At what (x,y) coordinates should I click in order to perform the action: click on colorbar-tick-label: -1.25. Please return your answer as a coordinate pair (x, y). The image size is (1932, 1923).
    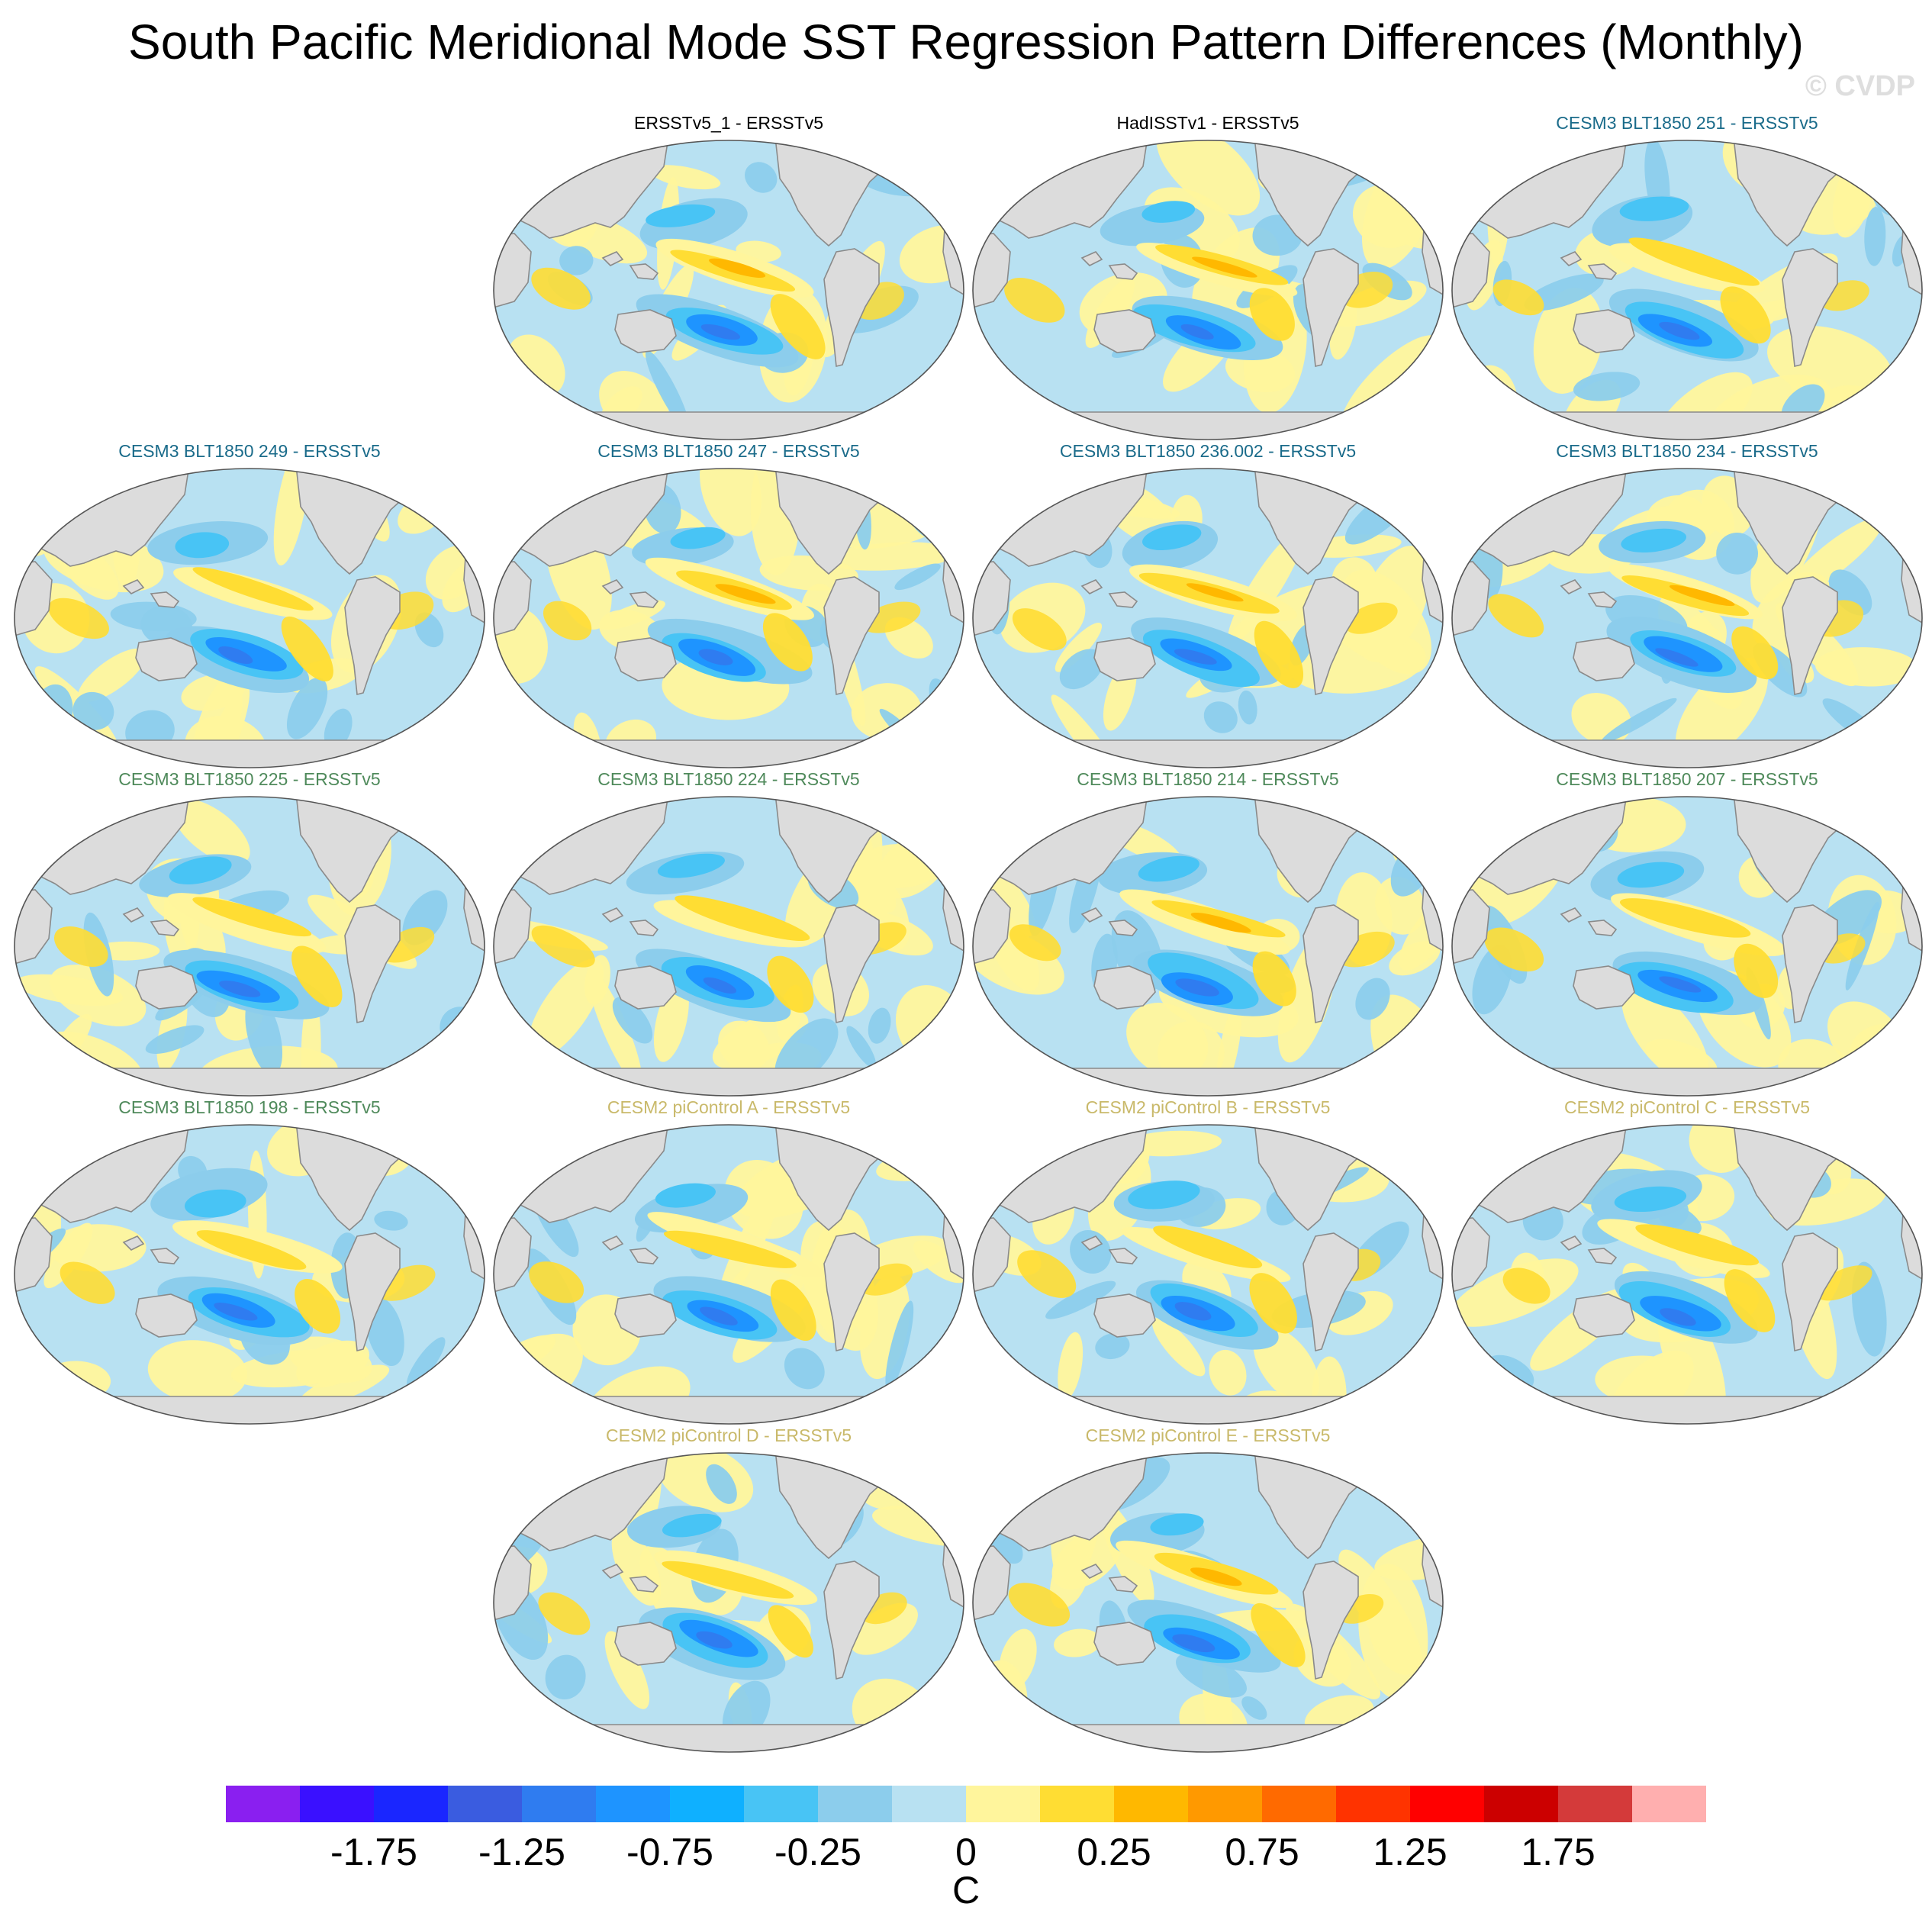
    Looking at the image, I should click on (521, 1852).